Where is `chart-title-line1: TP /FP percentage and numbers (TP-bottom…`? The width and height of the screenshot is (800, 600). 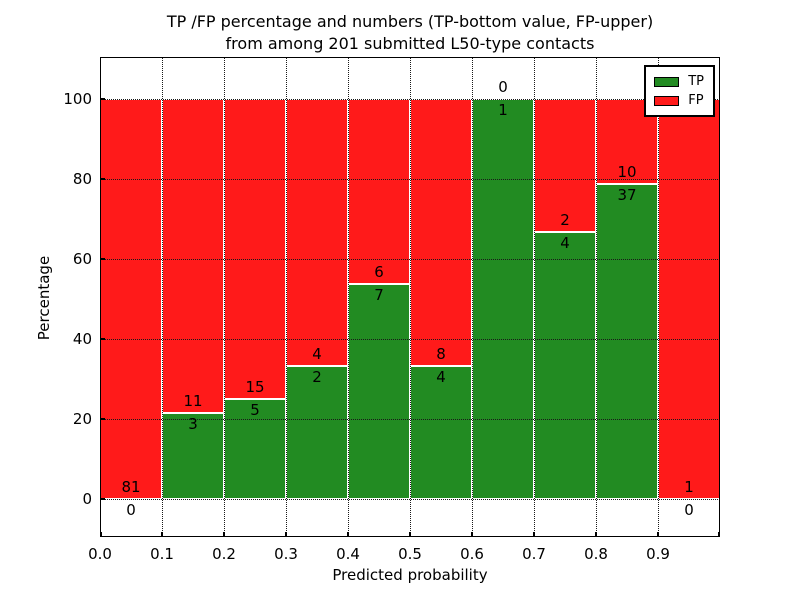
chart-title-line1: TP /FP percentage and numbers (TP-bottom… is located at coordinates (410, 21).